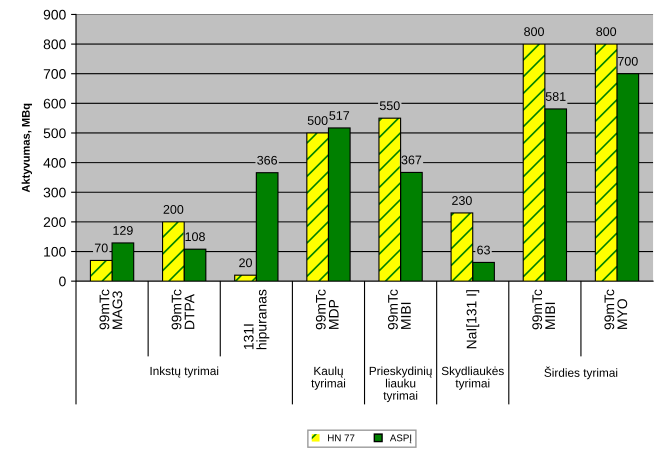  Describe the element at coordinates (267, 160) in the screenshot. I see `data-label: 366` at that location.